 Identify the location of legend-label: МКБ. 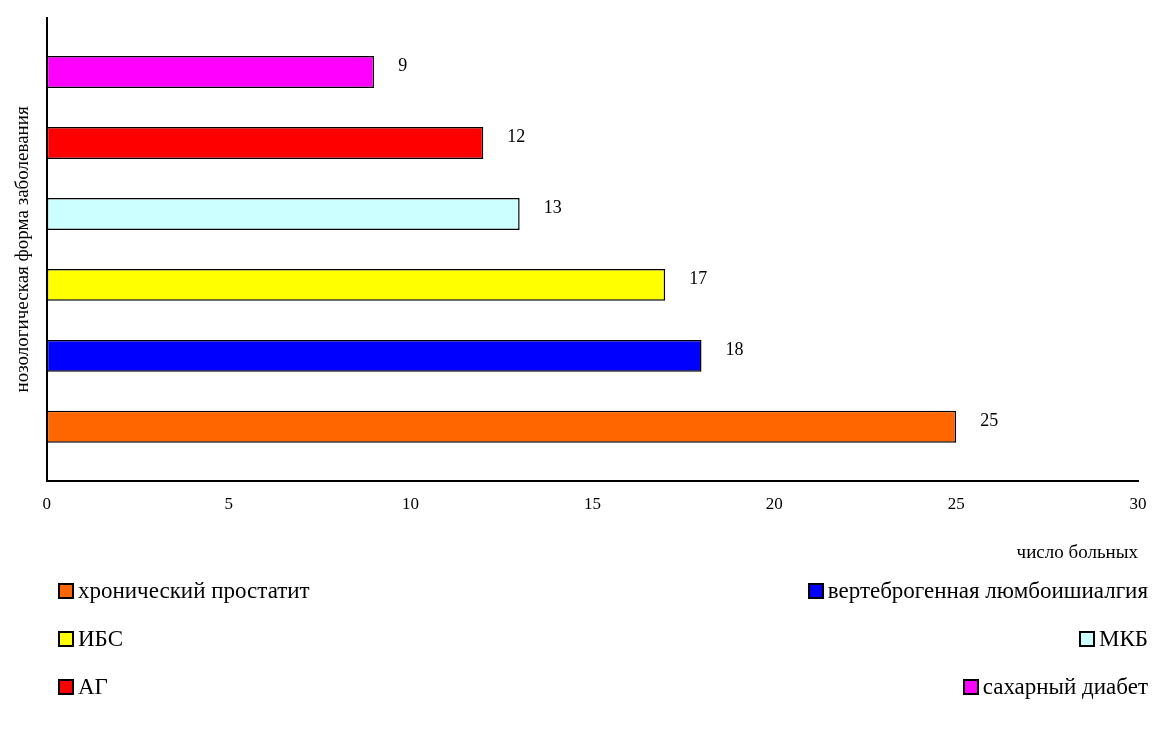
(1123, 639).